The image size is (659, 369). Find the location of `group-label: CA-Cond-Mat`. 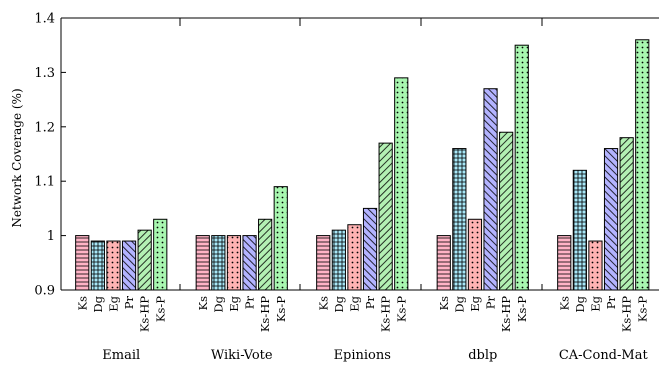

group-label: CA-Cond-Mat is located at coordinates (604, 355).